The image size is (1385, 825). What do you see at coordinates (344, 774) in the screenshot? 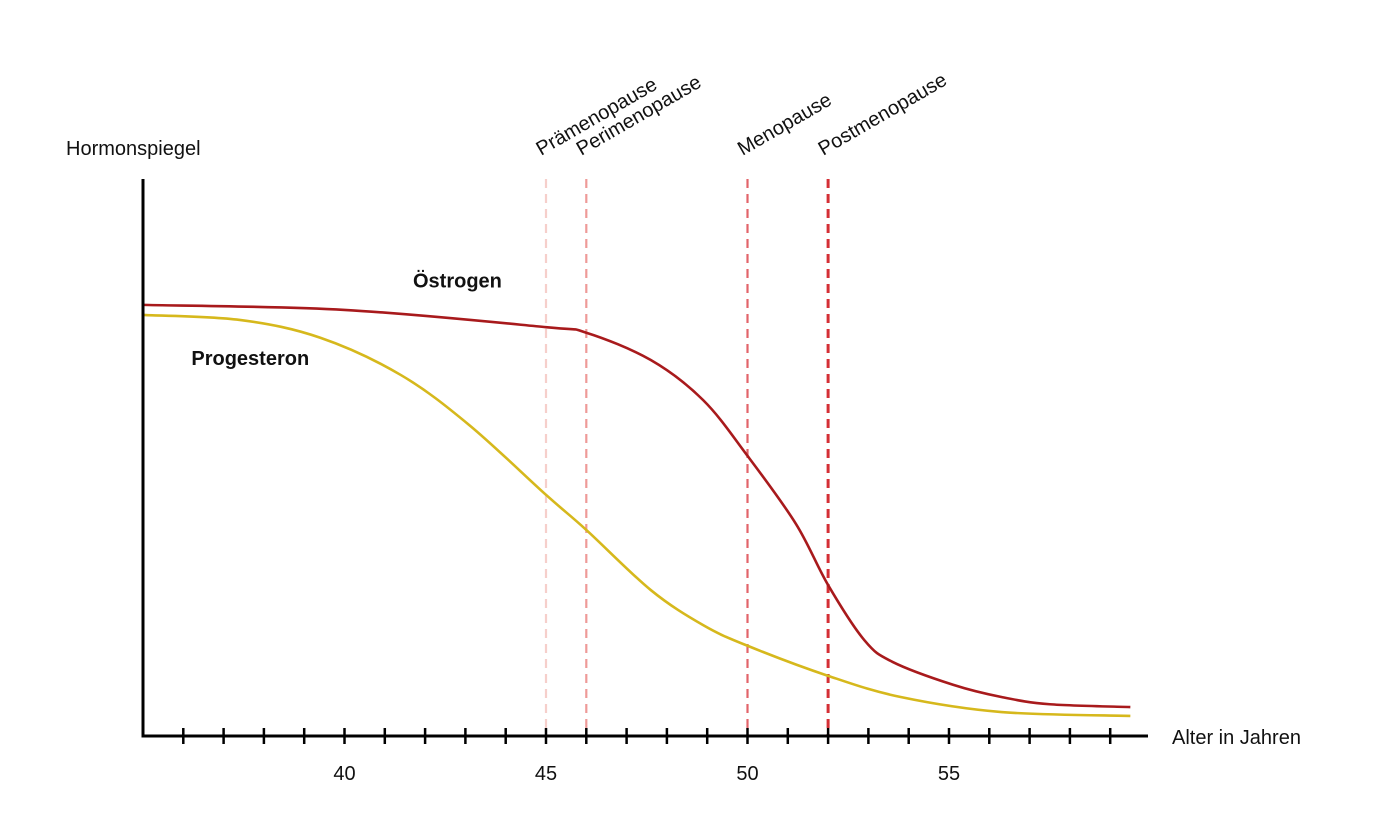
I see `x-tick-label: 40` at bounding box center [344, 774].